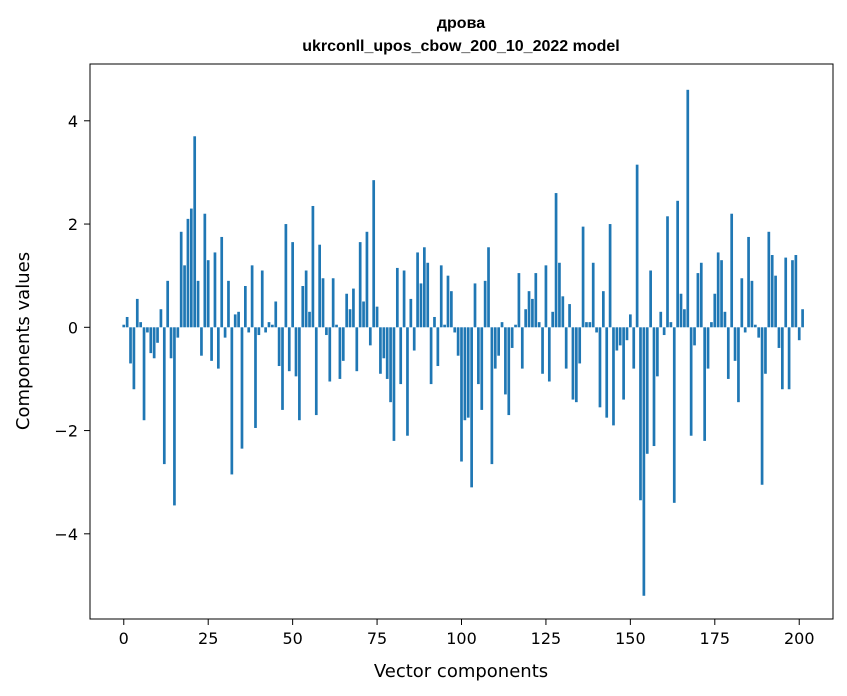  I want to click on y-tick-label--2: −2, so click(66, 431).